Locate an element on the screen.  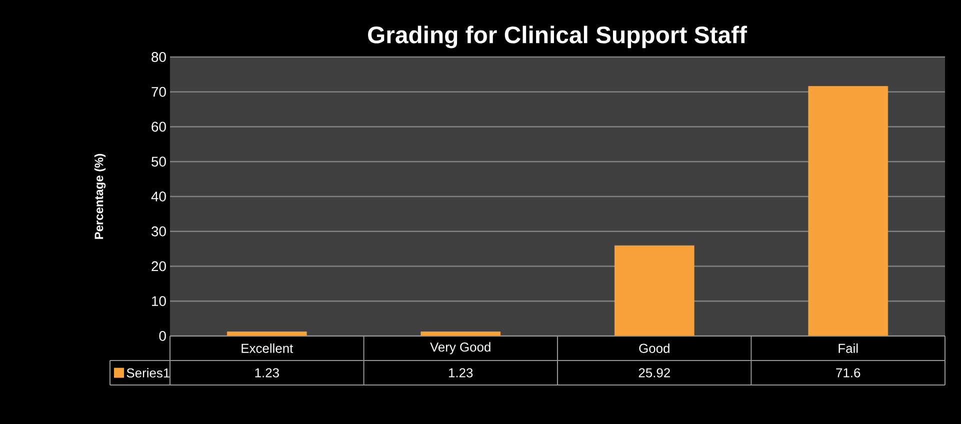
y-tick-label: 70 is located at coordinates (159, 91).